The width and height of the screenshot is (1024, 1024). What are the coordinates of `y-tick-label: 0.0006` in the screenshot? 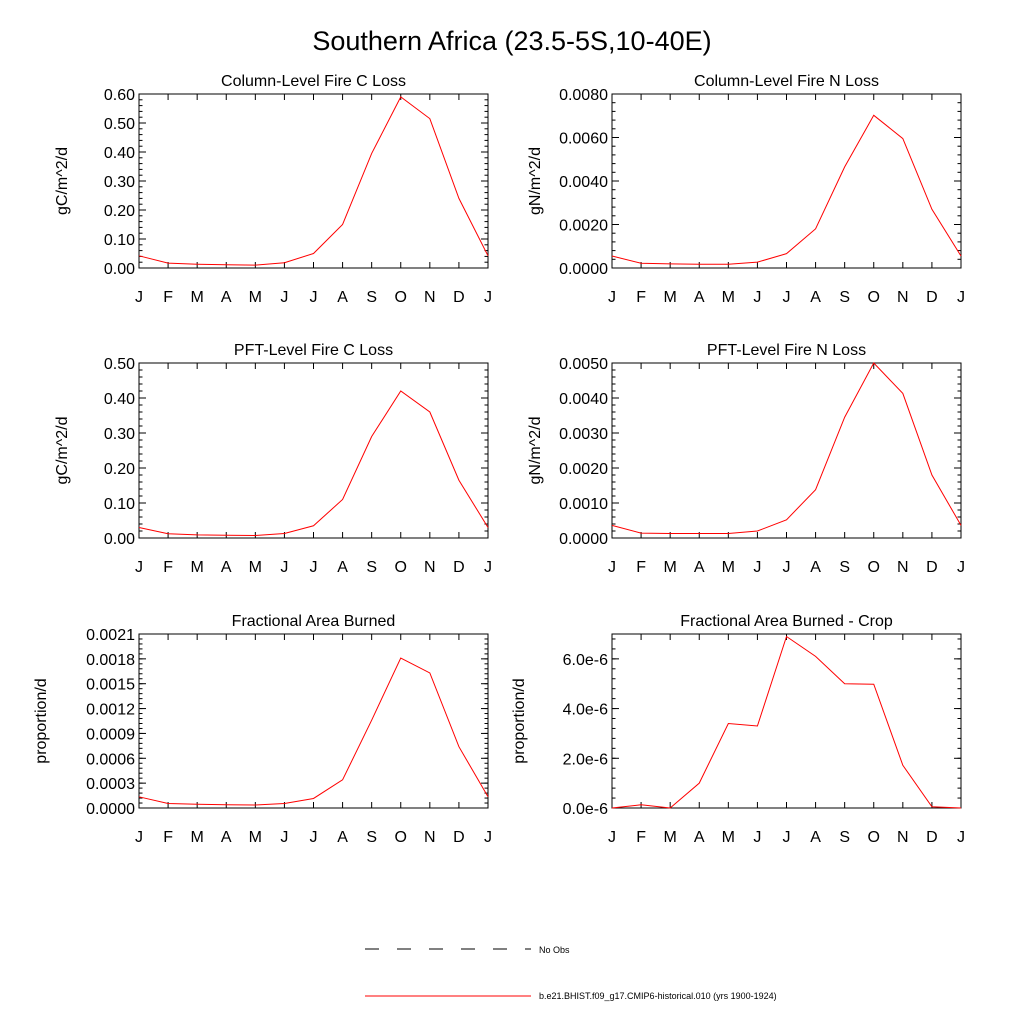 It's located at (110, 759).